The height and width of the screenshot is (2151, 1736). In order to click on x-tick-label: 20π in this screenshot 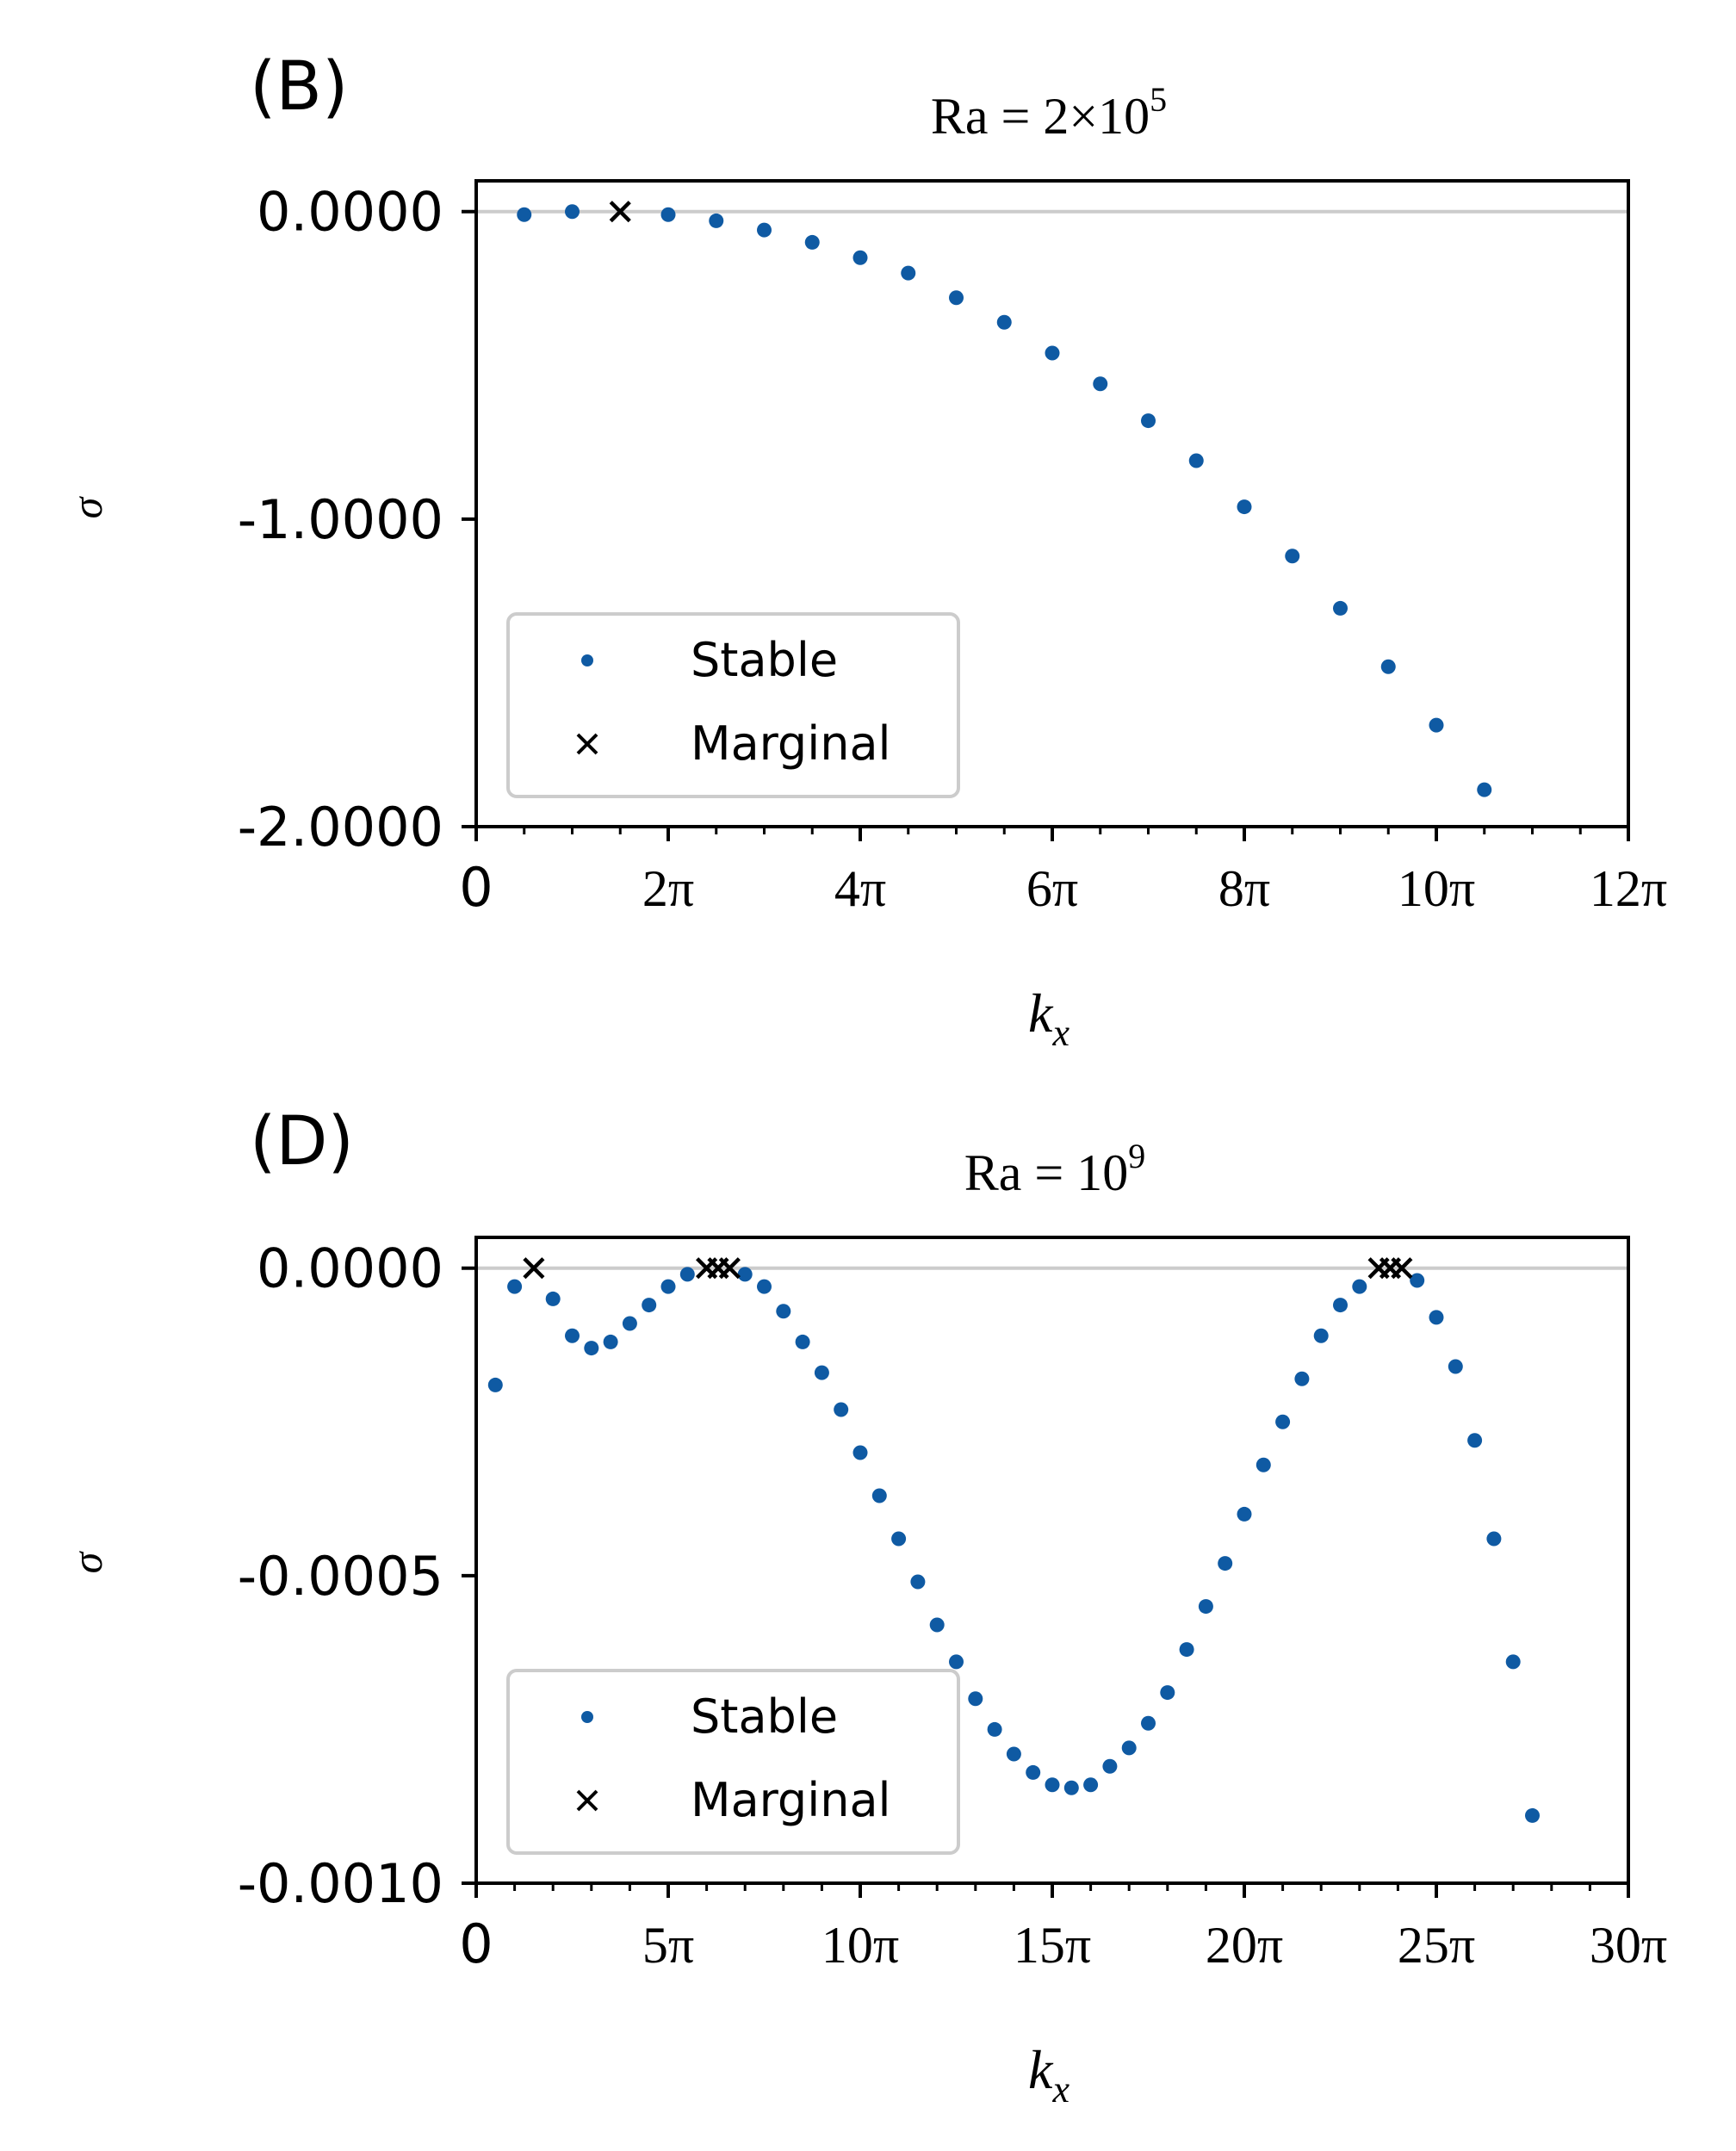, I will do `click(1244, 1945)`.